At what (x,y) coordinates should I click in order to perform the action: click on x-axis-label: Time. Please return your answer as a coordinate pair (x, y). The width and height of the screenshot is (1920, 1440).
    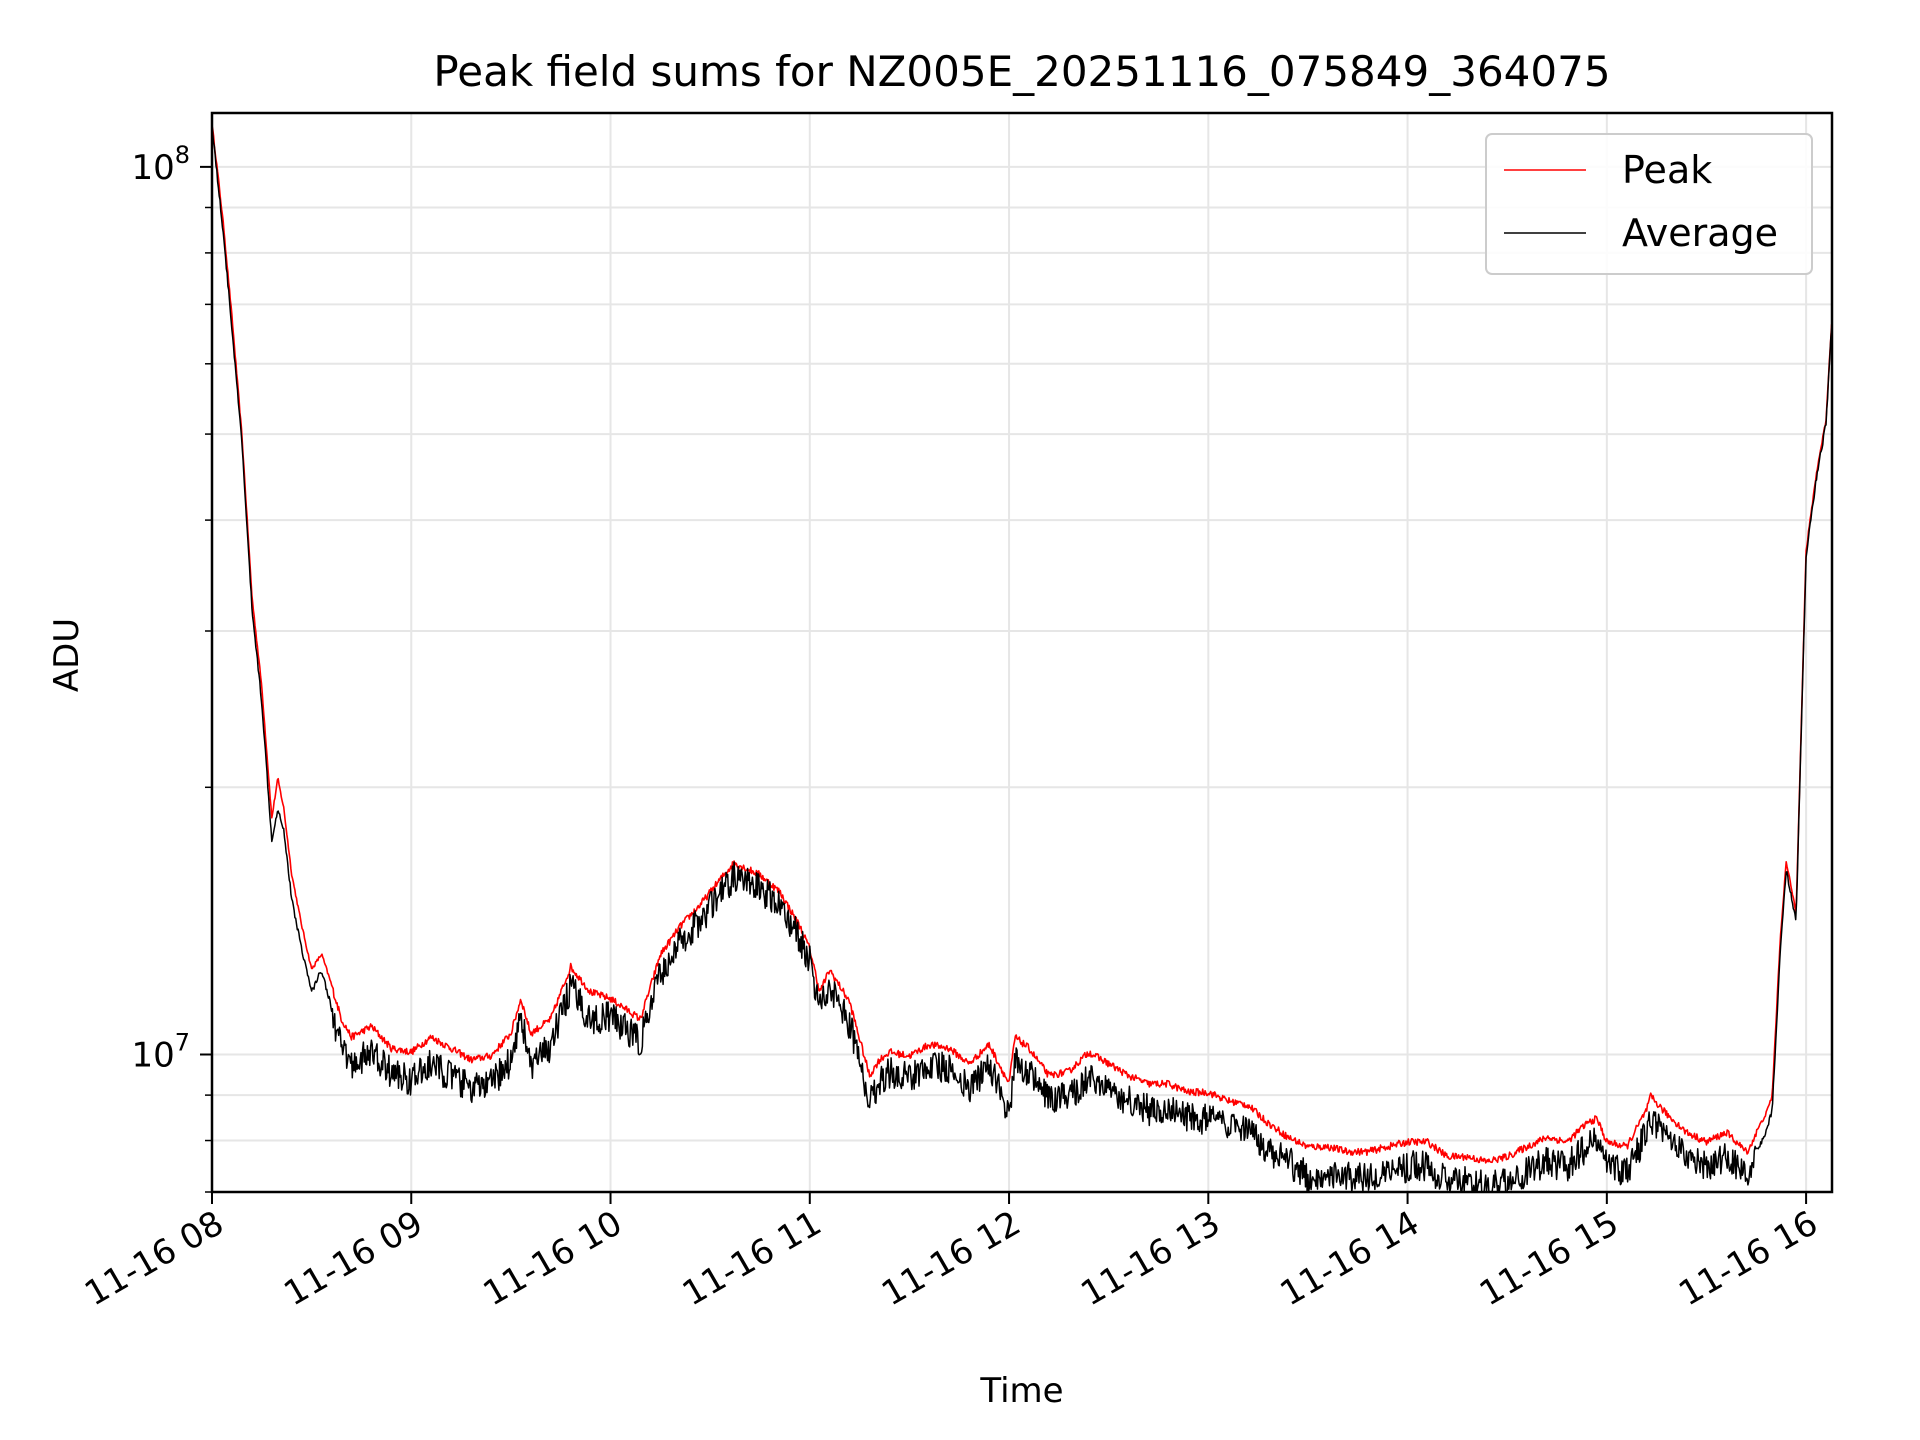
    Looking at the image, I should click on (1021, 1391).